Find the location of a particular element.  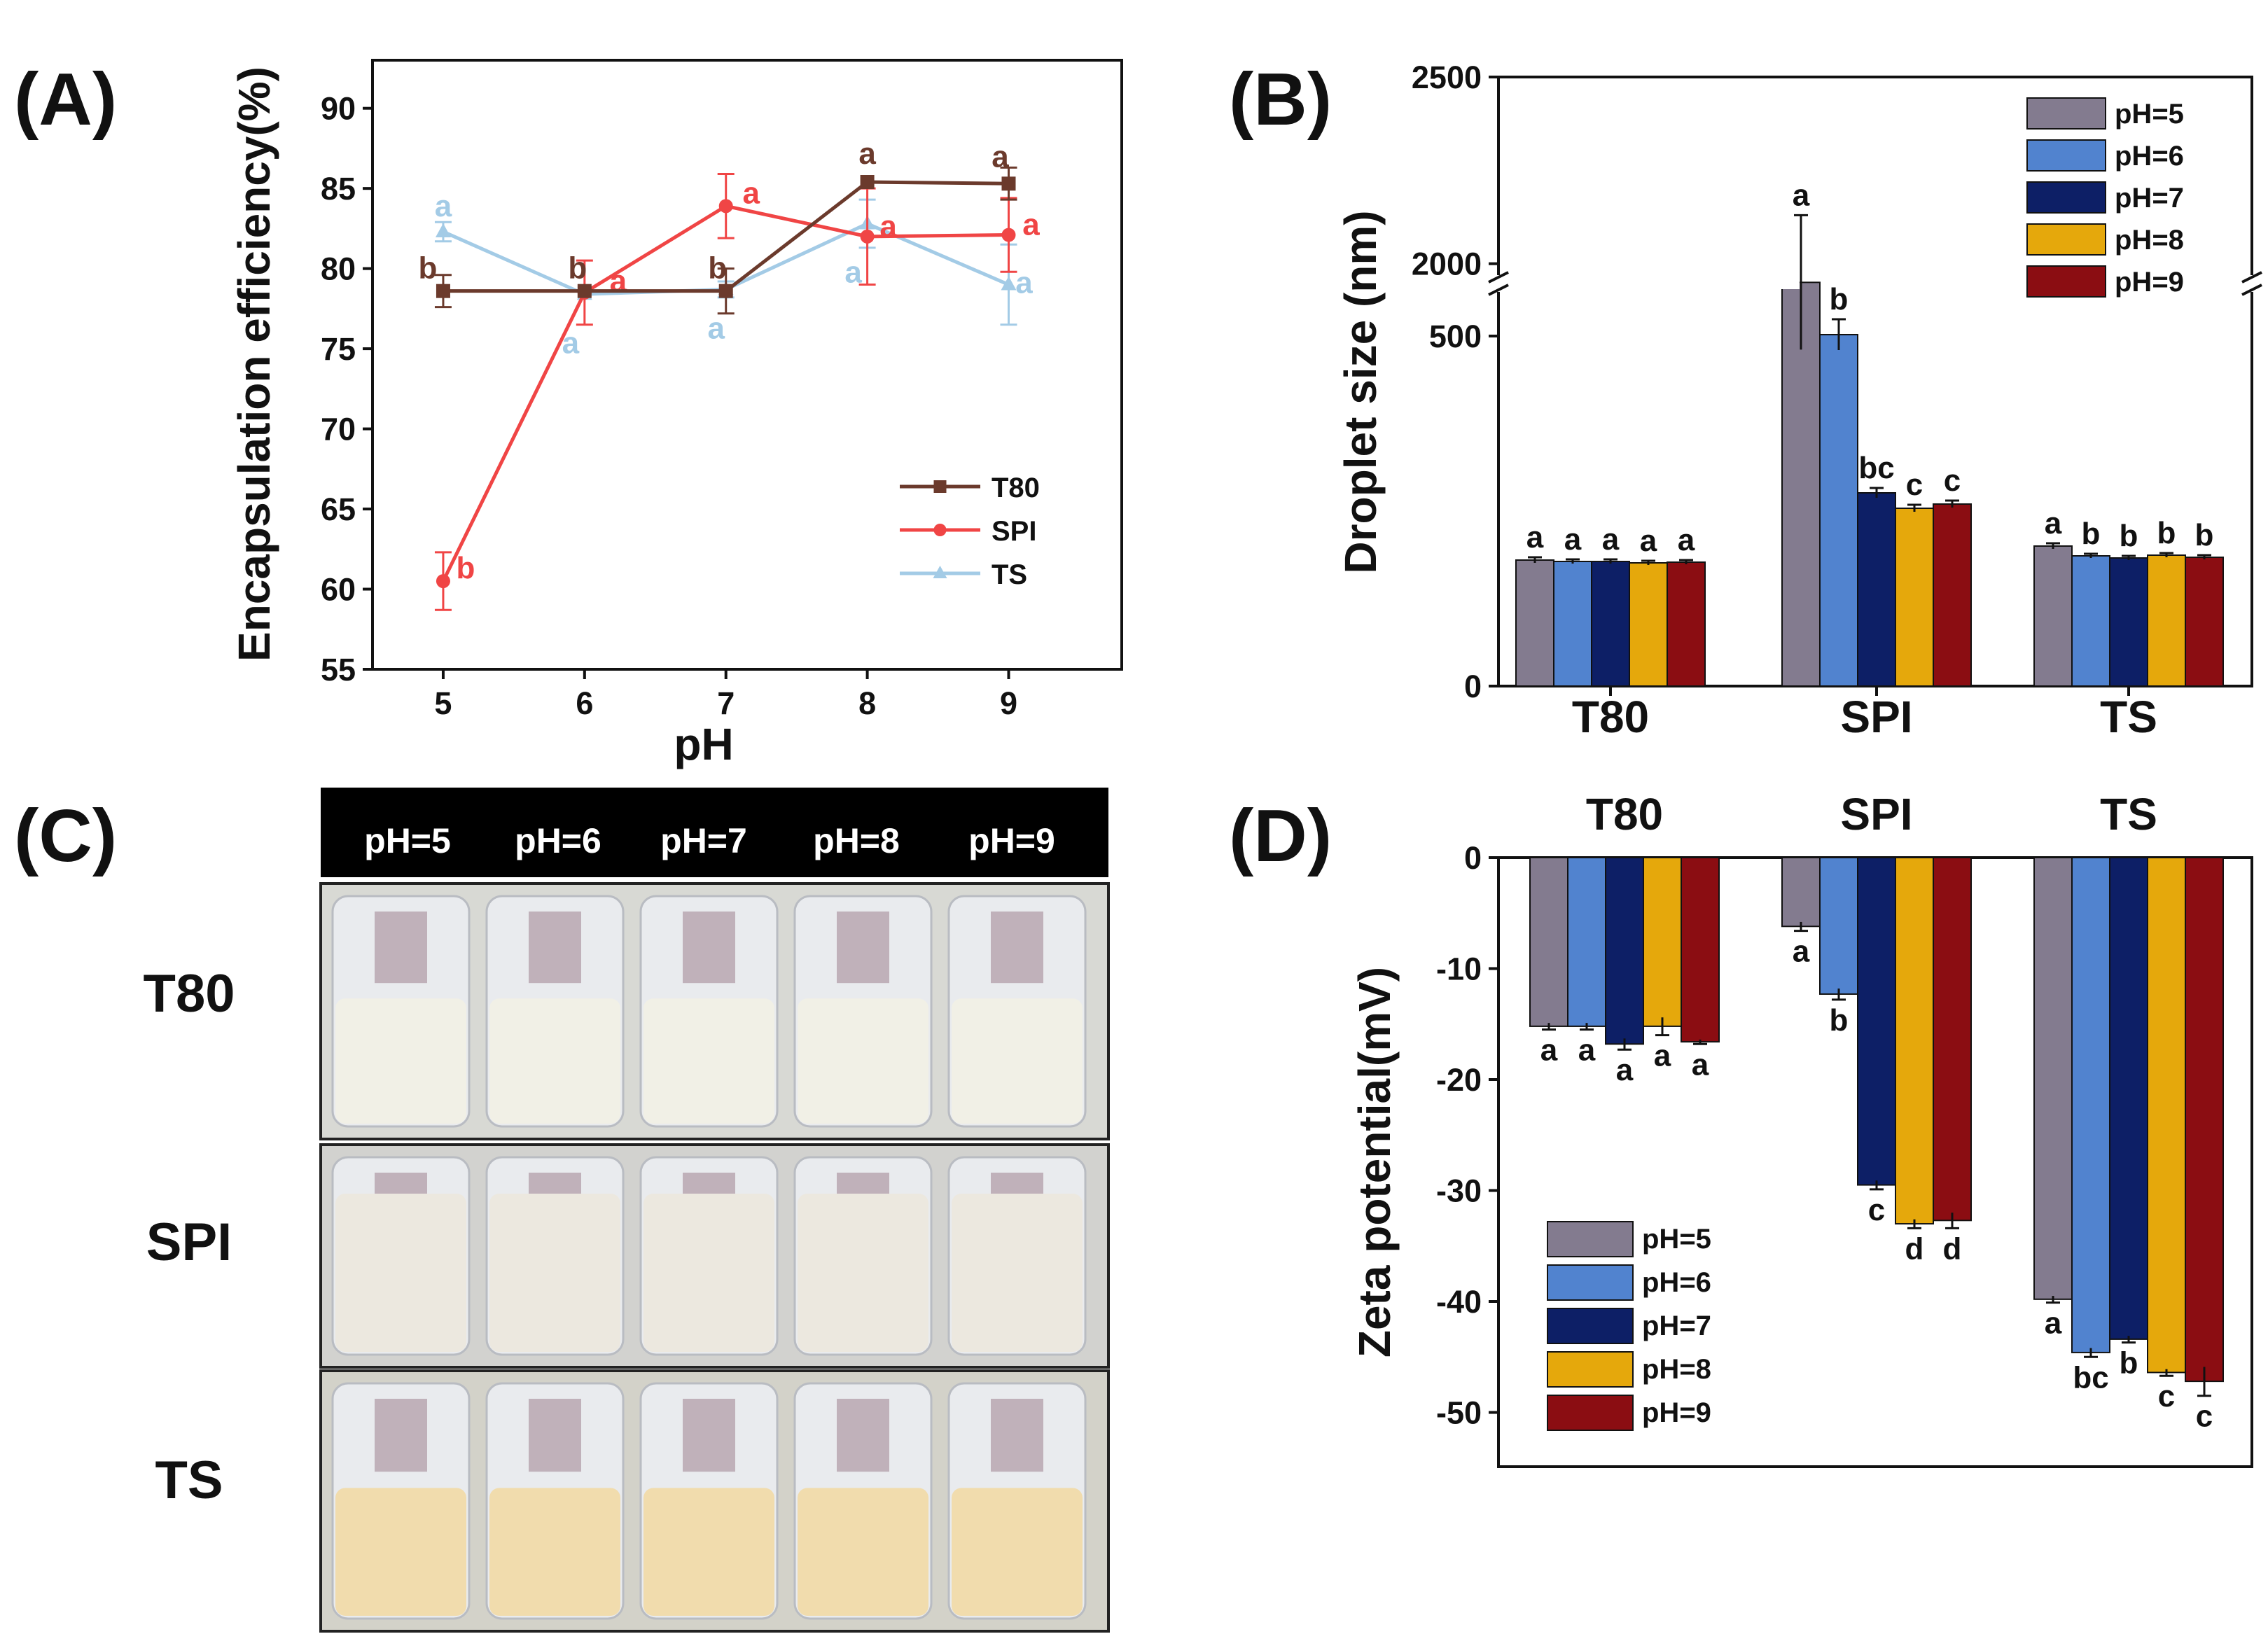

chart-a-ytick-label: 60 is located at coordinates (338, 590).